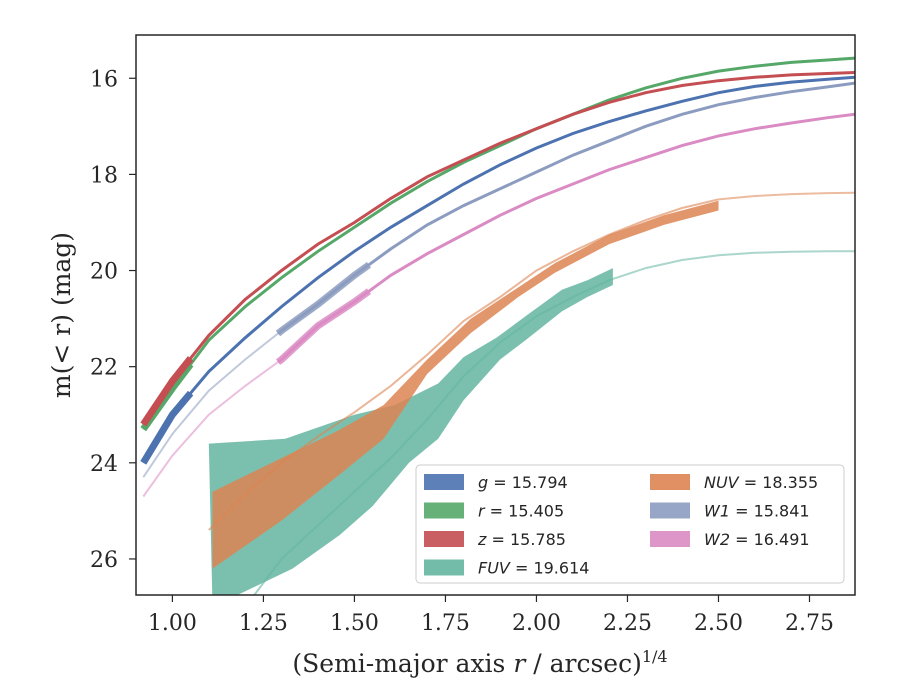  I want to click on y-axis: 16 18 20 22 24 26, so click(113, 320).